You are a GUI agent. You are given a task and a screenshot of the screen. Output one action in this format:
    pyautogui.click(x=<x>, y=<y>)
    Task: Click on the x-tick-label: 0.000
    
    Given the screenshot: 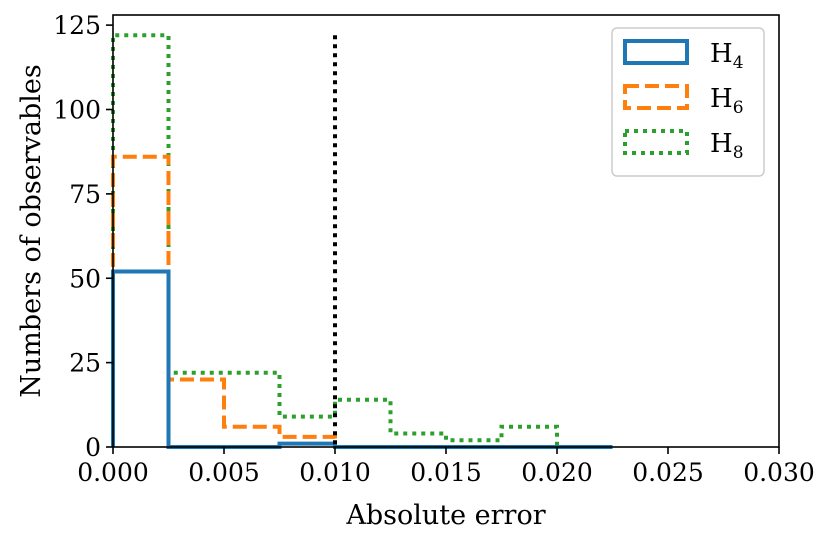 What is the action you would take?
    pyautogui.click(x=113, y=472)
    